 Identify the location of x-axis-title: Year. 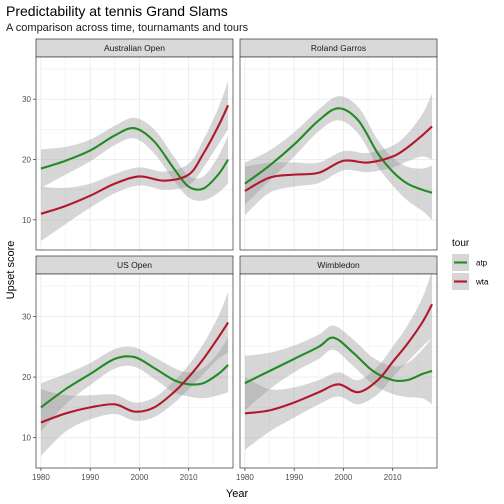
(237, 494).